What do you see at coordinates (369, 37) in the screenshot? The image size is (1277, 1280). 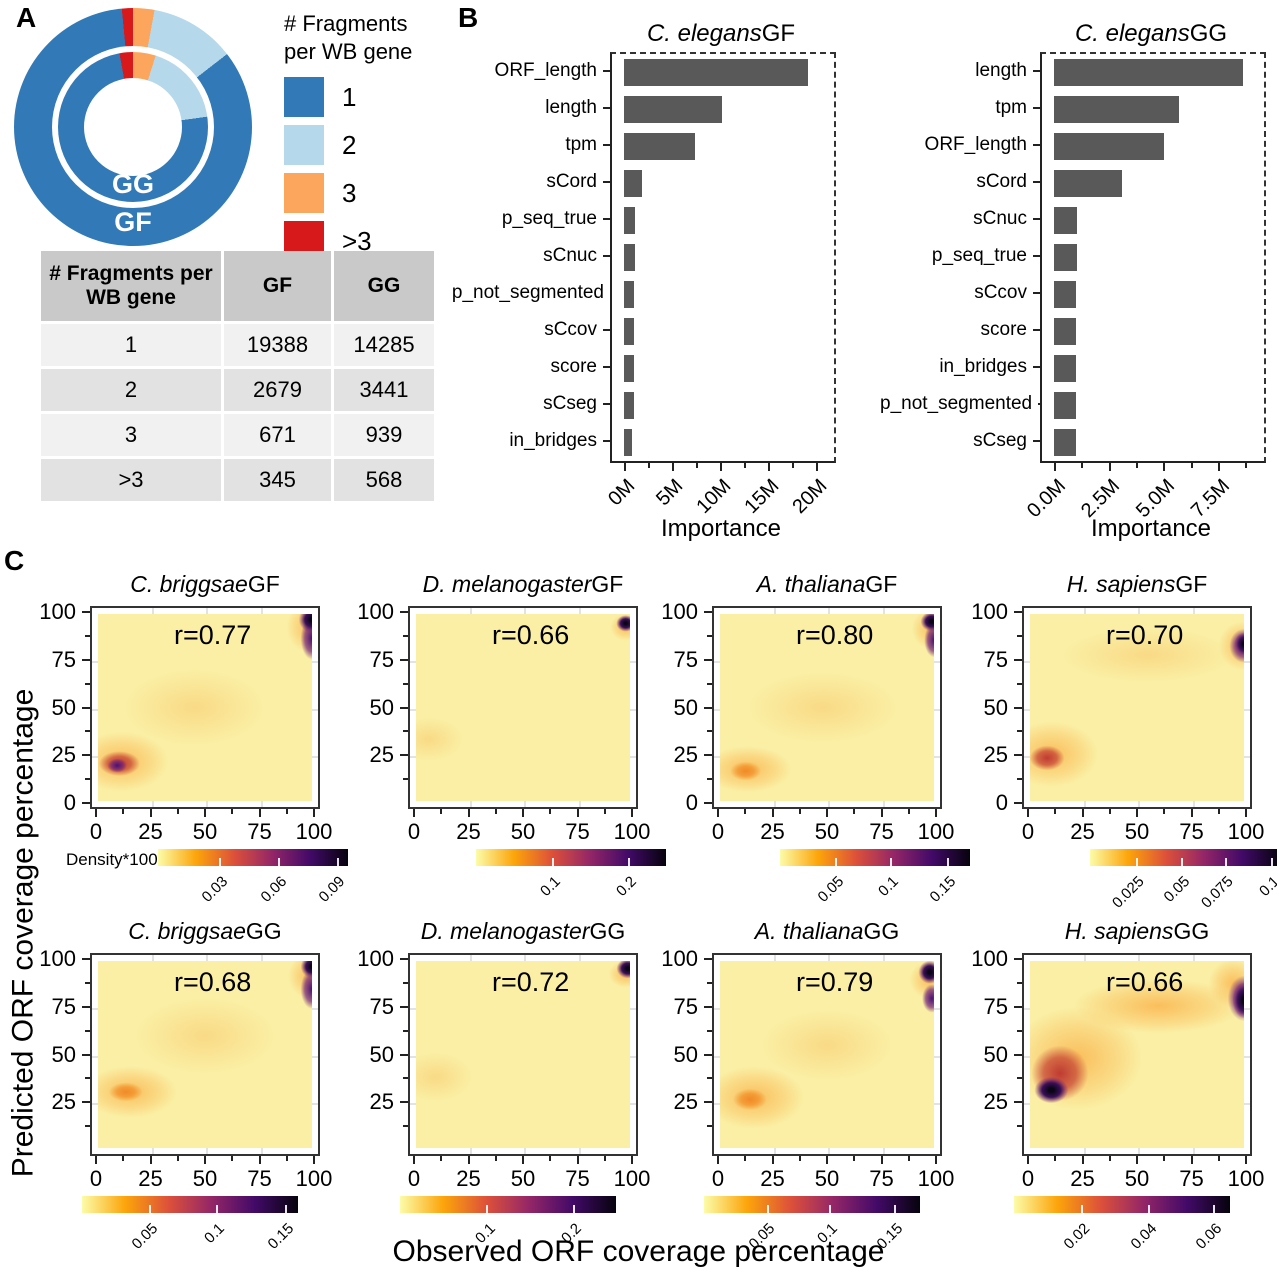 I see `legend-title: # Fragments per WB gene` at bounding box center [369, 37].